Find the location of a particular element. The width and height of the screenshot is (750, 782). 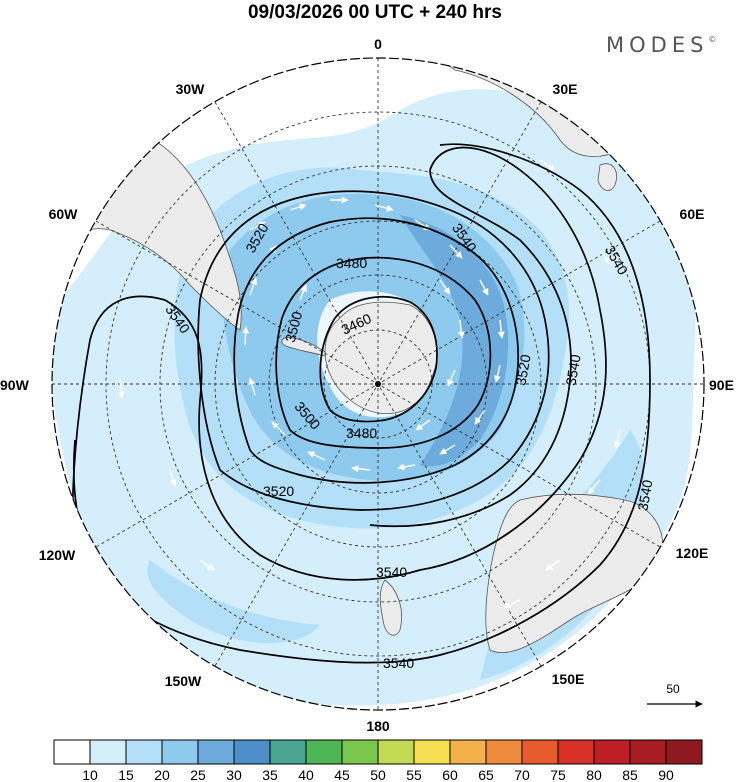

lon-label-120e: 120E is located at coordinates (692, 553).